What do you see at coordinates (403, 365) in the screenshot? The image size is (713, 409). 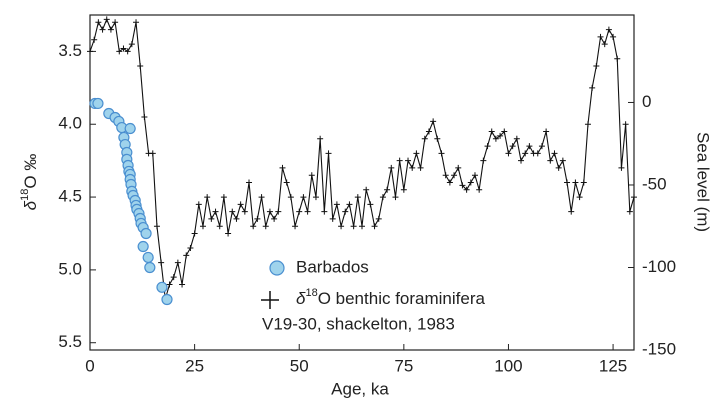 I see `x-tick-label: 75` at bounding box center [403, 365].